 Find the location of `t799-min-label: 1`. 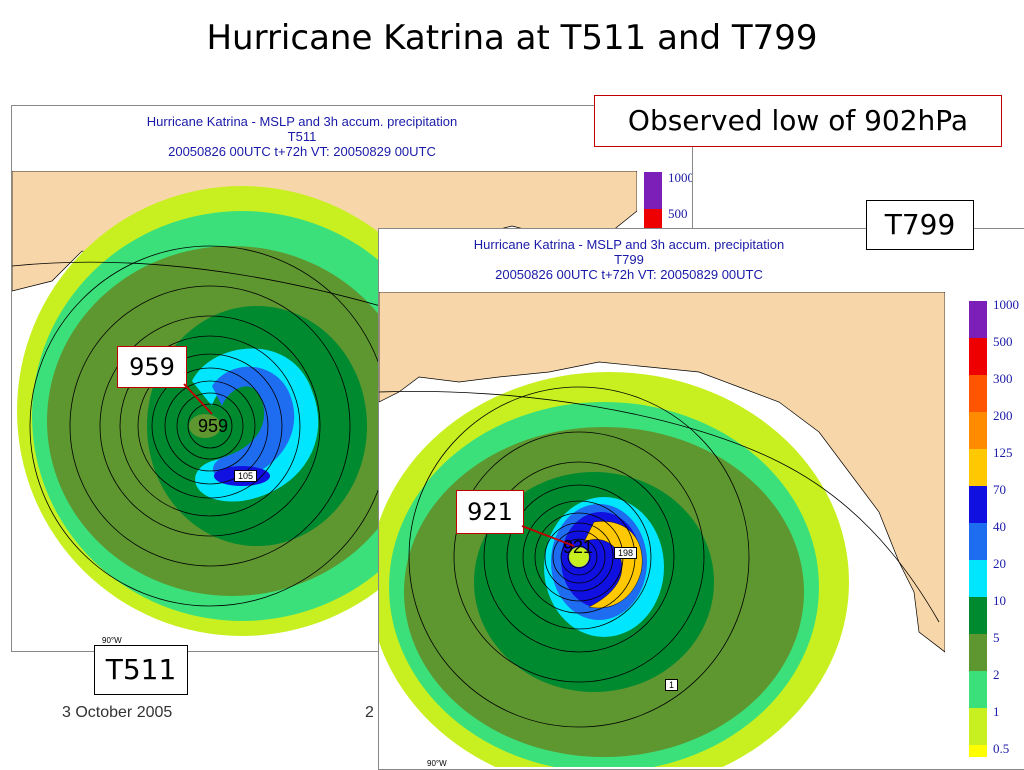

t799-min-label: 1 is located at coordinates (672, 685).